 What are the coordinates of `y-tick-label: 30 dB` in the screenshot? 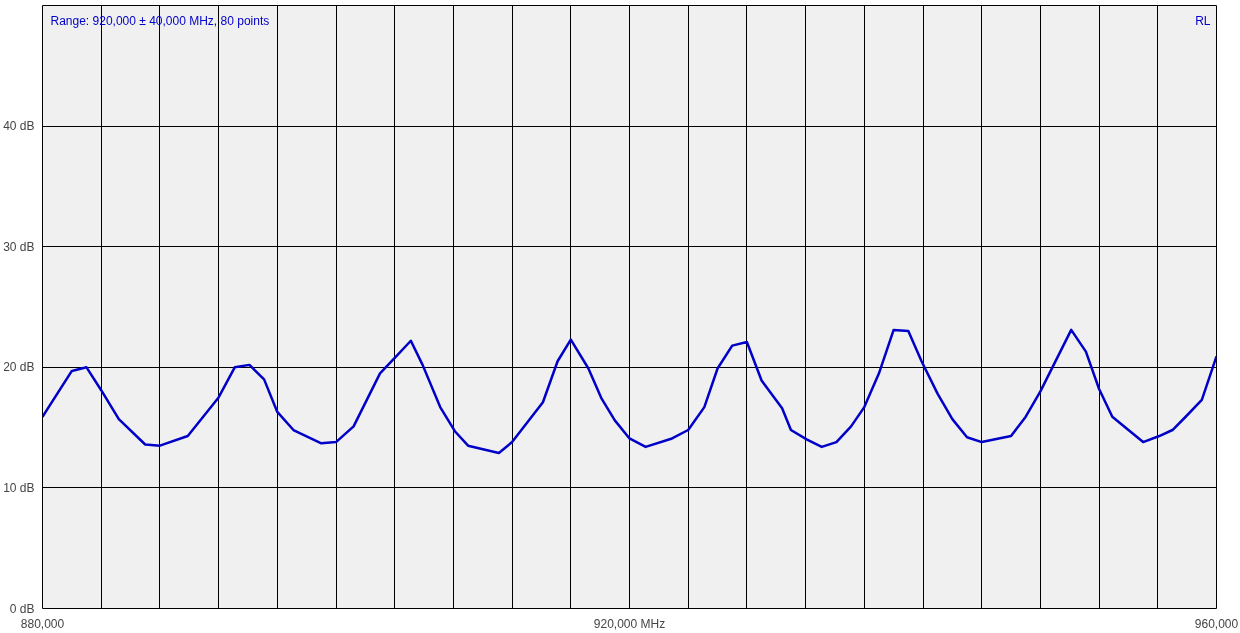 It's located at (19, 246).